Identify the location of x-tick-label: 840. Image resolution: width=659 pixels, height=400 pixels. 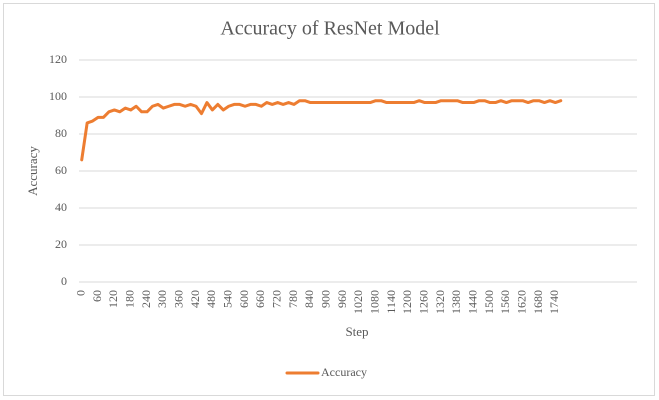
(309, 299).